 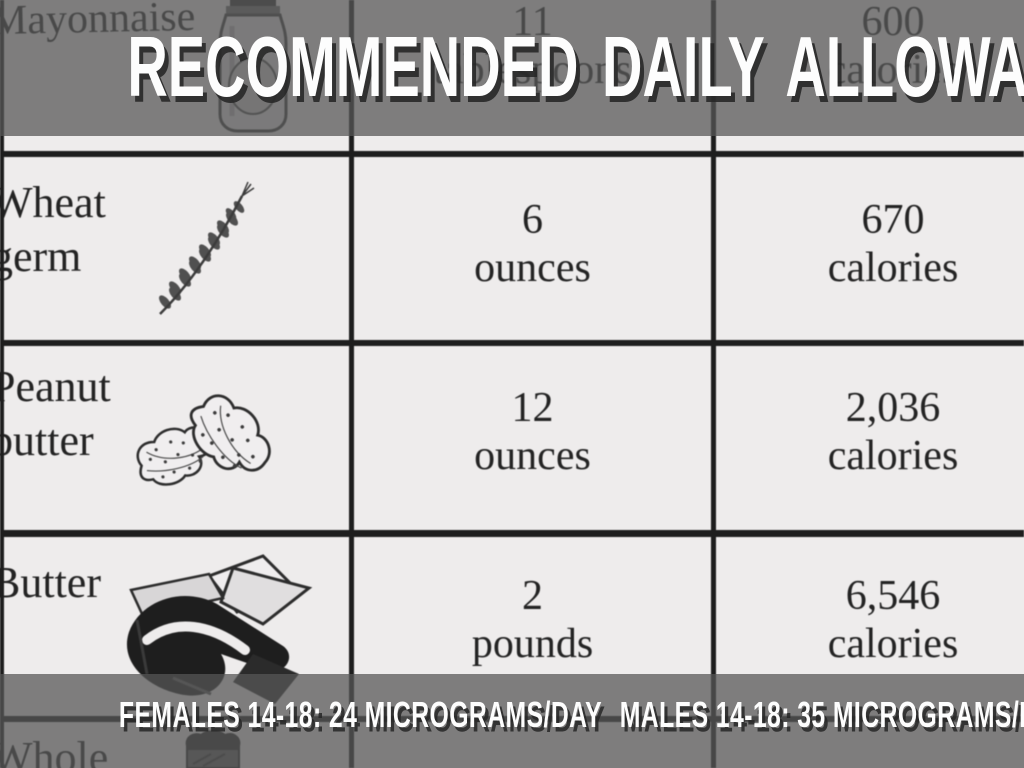 I want to click on food-label-line2: germ, so click(x=41, y=256).